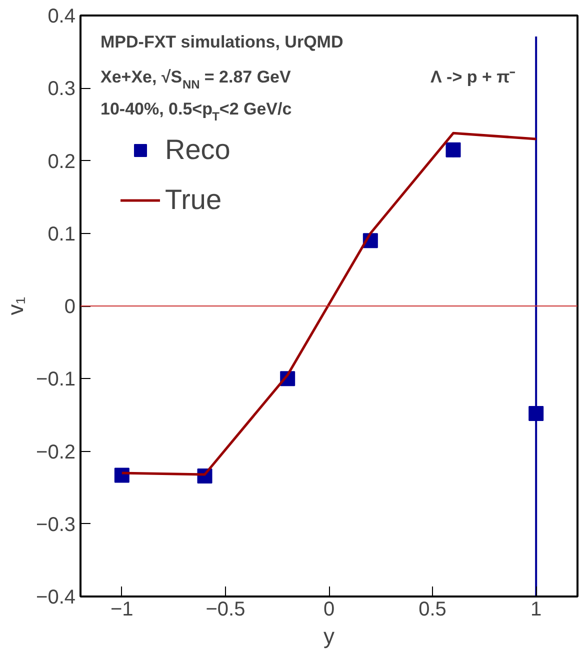 The height and width of the screenshot is (651, 585). Describe the element at coordinates (197, 150) in the screenshot. I see `legend-label: Reco` at that location.